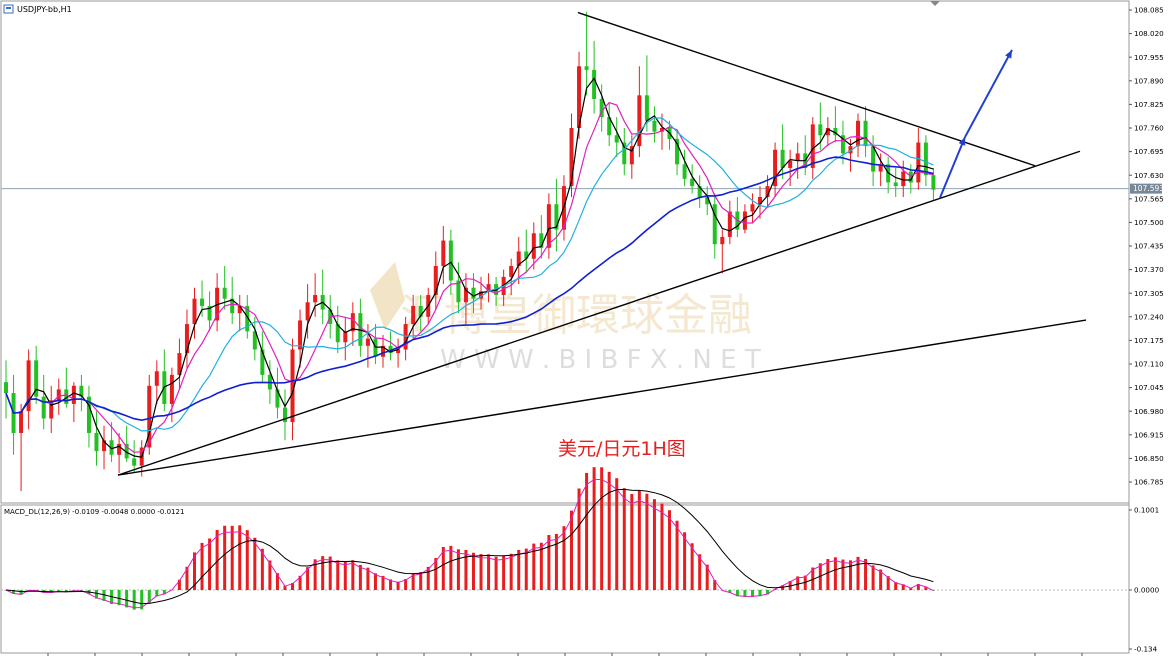  Describe the element at coordinates (387, 296) in the screenshot. I see `watermark-logo-icon` at that location.